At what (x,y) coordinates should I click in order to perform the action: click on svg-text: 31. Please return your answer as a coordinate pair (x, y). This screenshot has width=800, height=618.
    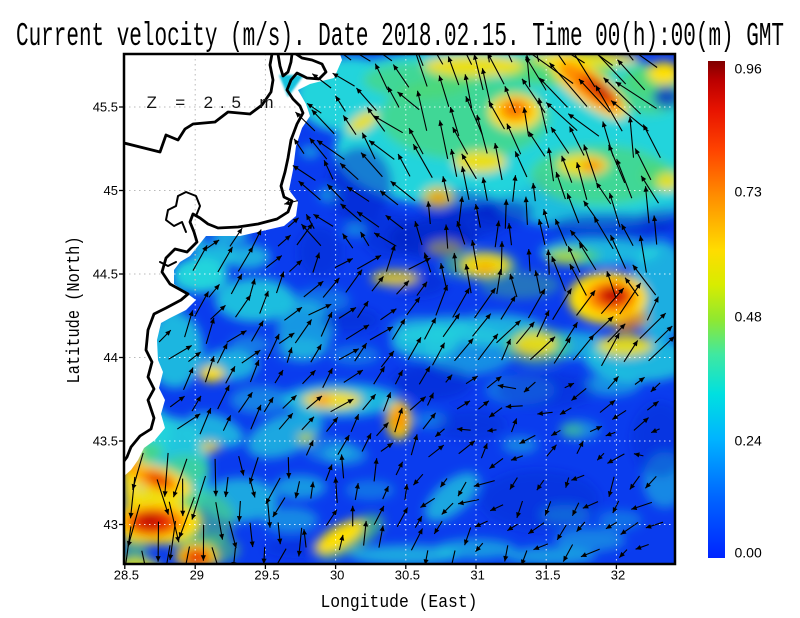
    Looking at the image, I should click on (477, 575).